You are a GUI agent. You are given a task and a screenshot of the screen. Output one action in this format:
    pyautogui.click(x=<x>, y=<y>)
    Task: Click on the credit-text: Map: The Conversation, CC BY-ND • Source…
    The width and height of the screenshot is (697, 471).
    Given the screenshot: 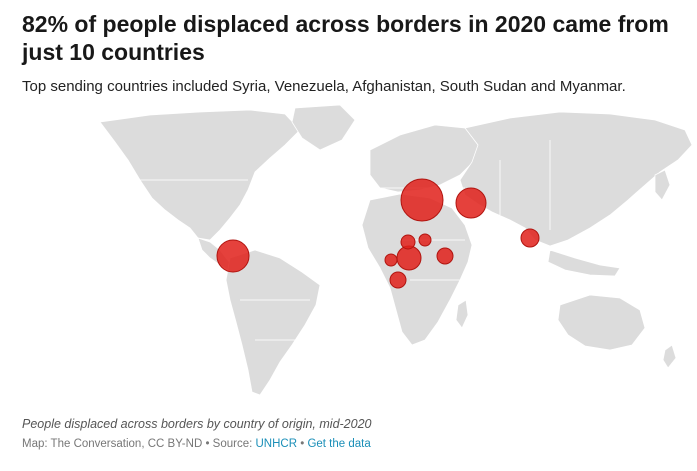 What is the action you would take?
    pyautogui.click(x=139, y=444)
    